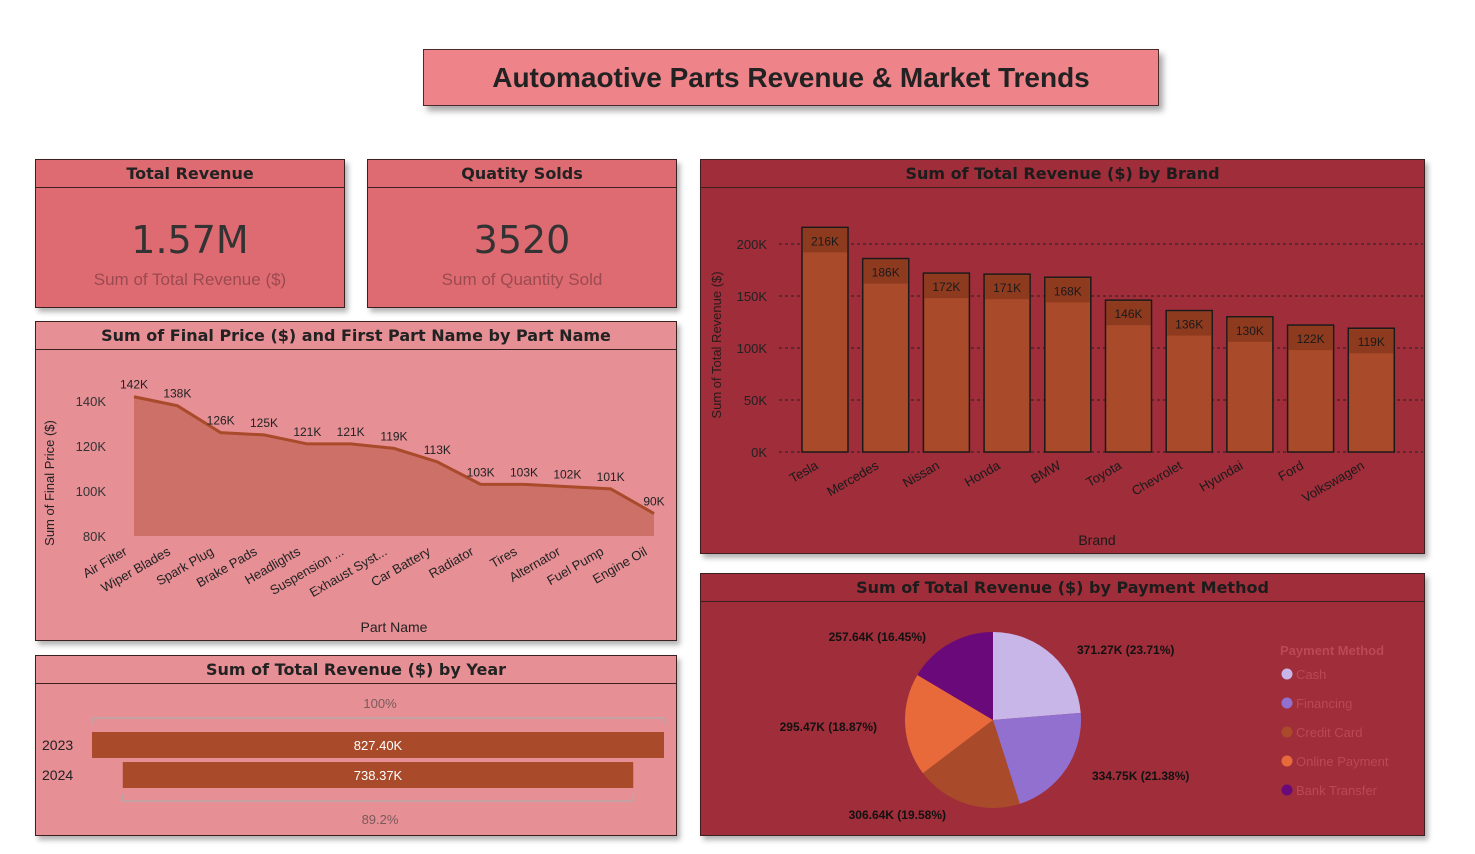  Describe the element at coordinates (356, 759) in the screenshot. I see `year-revenue-bar-chart: 100% 89.2% 827.40K 2023 738.37K 2024` at that location.